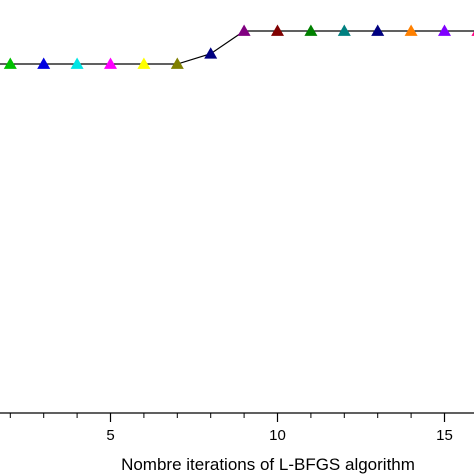 This screenshot has height=474, width=474. I want to click on x-tick-label: 5, so click(110, 435).